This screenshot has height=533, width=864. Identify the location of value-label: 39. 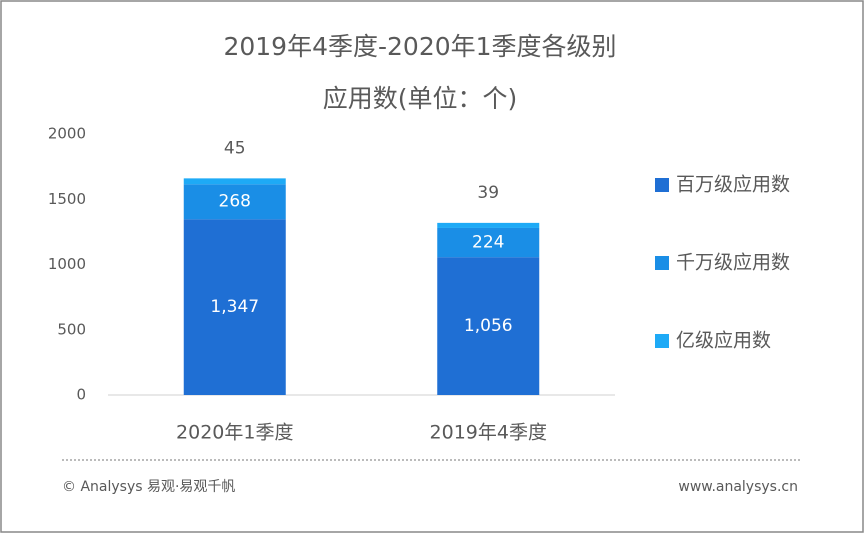
(488, 193).